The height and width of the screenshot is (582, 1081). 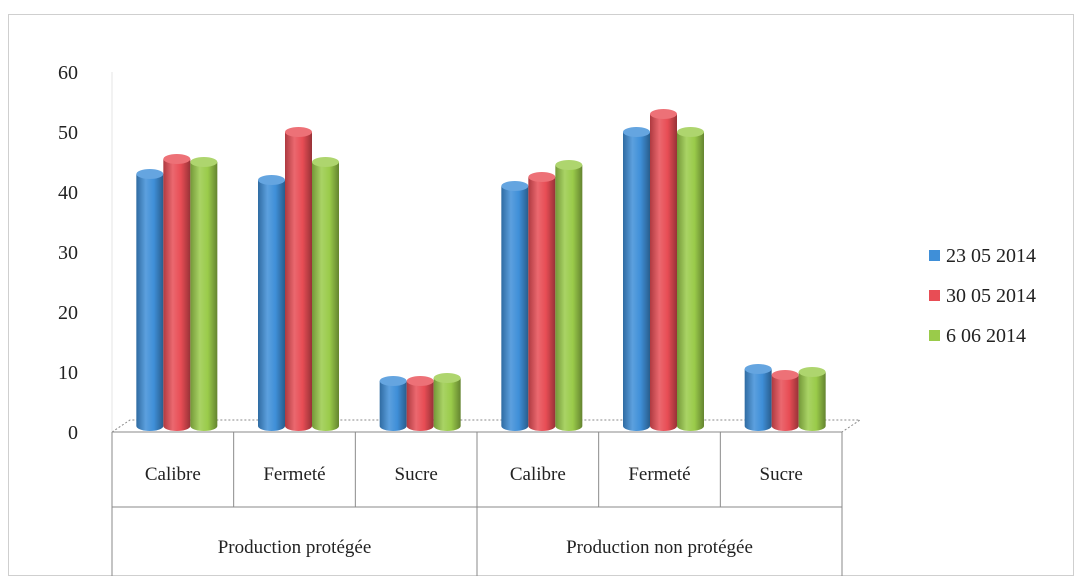 What do you see at coordinates (85, 253) in the screenshot?
I see `y-axis: 0 10 20 30 40 50 60` at bounding box center [85, 253].